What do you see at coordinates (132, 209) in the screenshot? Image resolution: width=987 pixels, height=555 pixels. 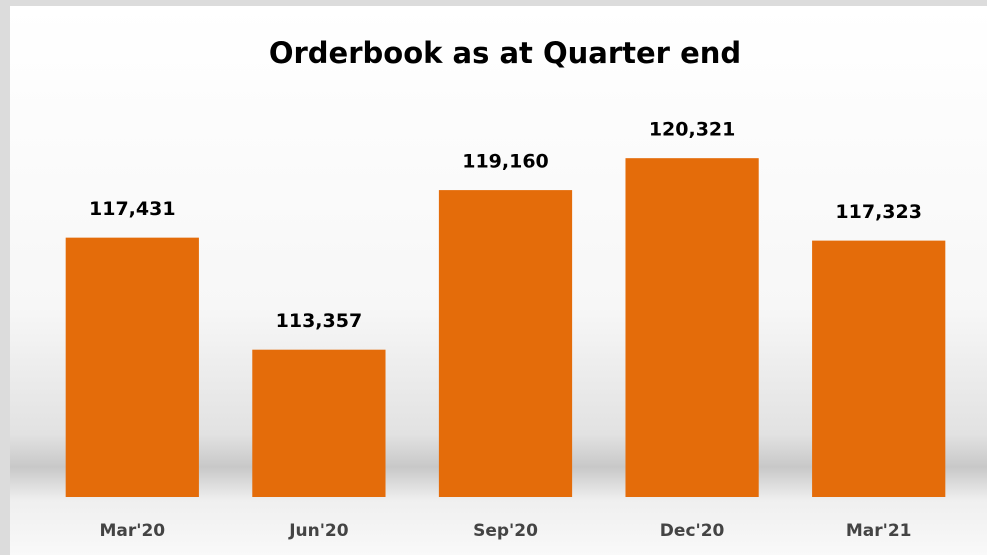 I see `data-label: 117,431` at bounding box center [132, 209].